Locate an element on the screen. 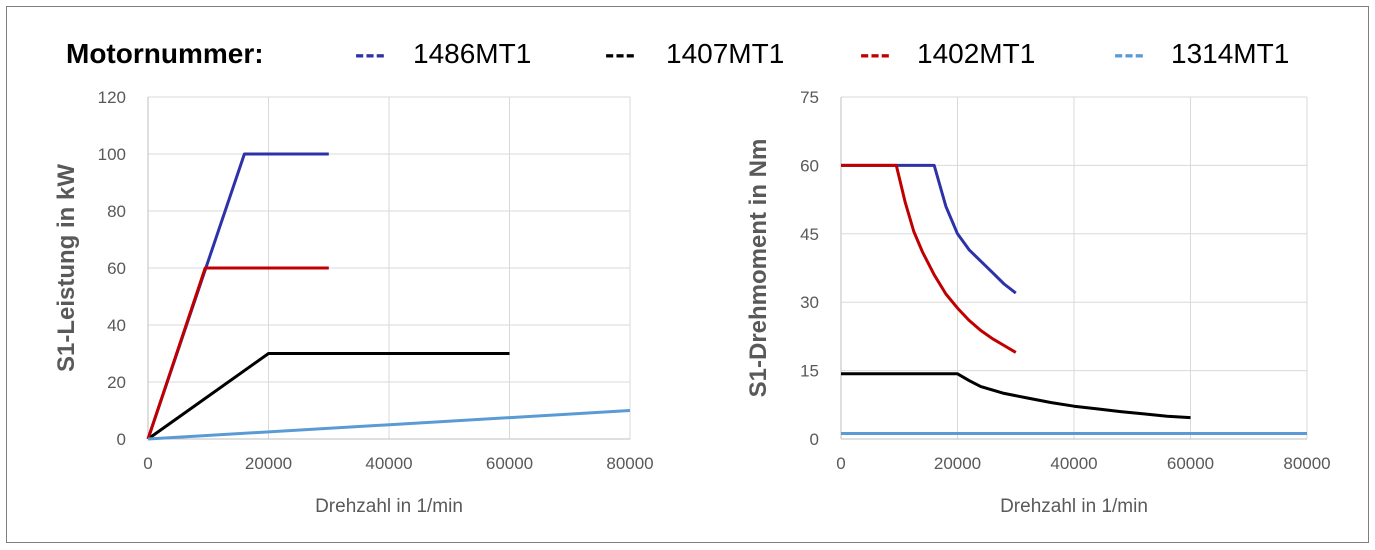  legend-label-1486MT1: 1486MT1 is located at coordinates (472, 53).